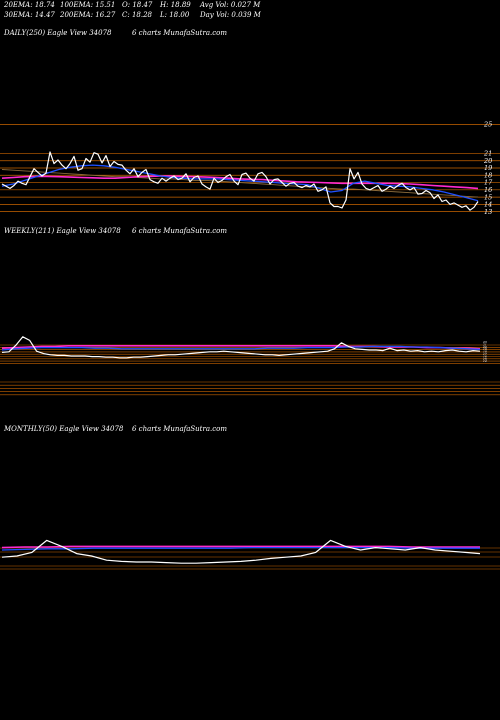 Image resolution: width=500 pixels, height=720 pixels. I want to click on header-avg-vol: Avg Vol: 0.027 M, so click(230, 5).